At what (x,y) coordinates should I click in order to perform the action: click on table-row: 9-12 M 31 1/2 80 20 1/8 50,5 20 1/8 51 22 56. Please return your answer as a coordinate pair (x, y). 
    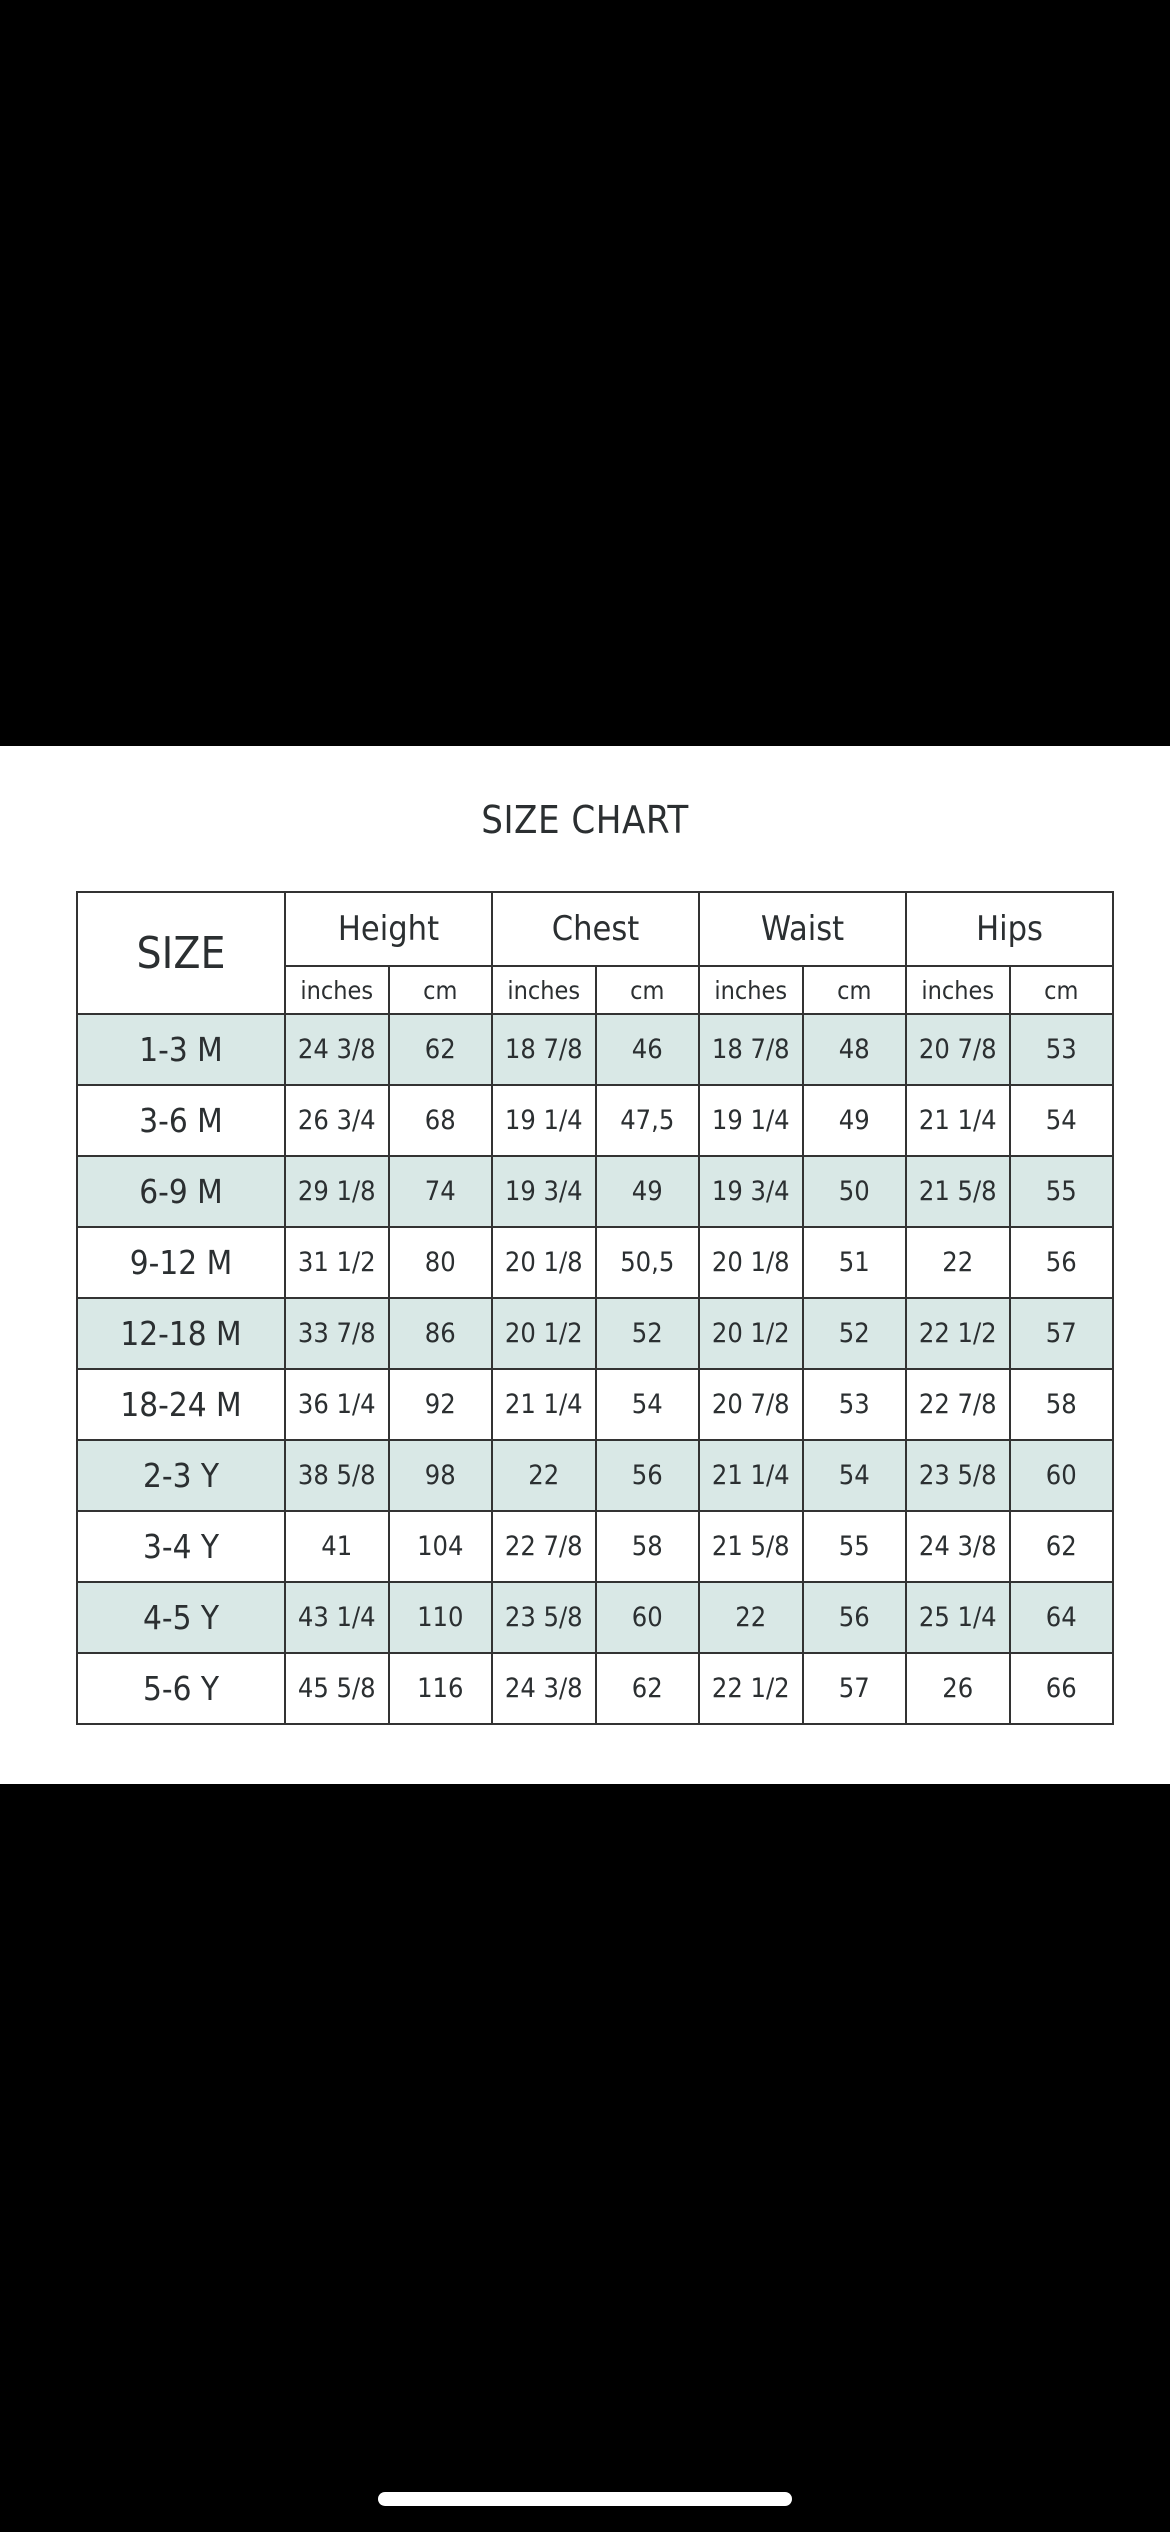
    Looking at the image, I should click on (595, 1262).